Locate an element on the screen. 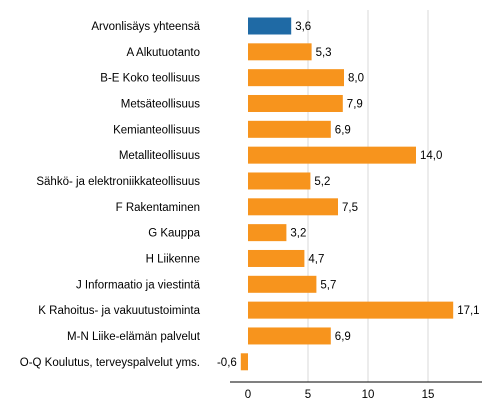 This screenshot has width=491, height=416. category-label: A Alkutuotanto is located at coordinates (163, 53).